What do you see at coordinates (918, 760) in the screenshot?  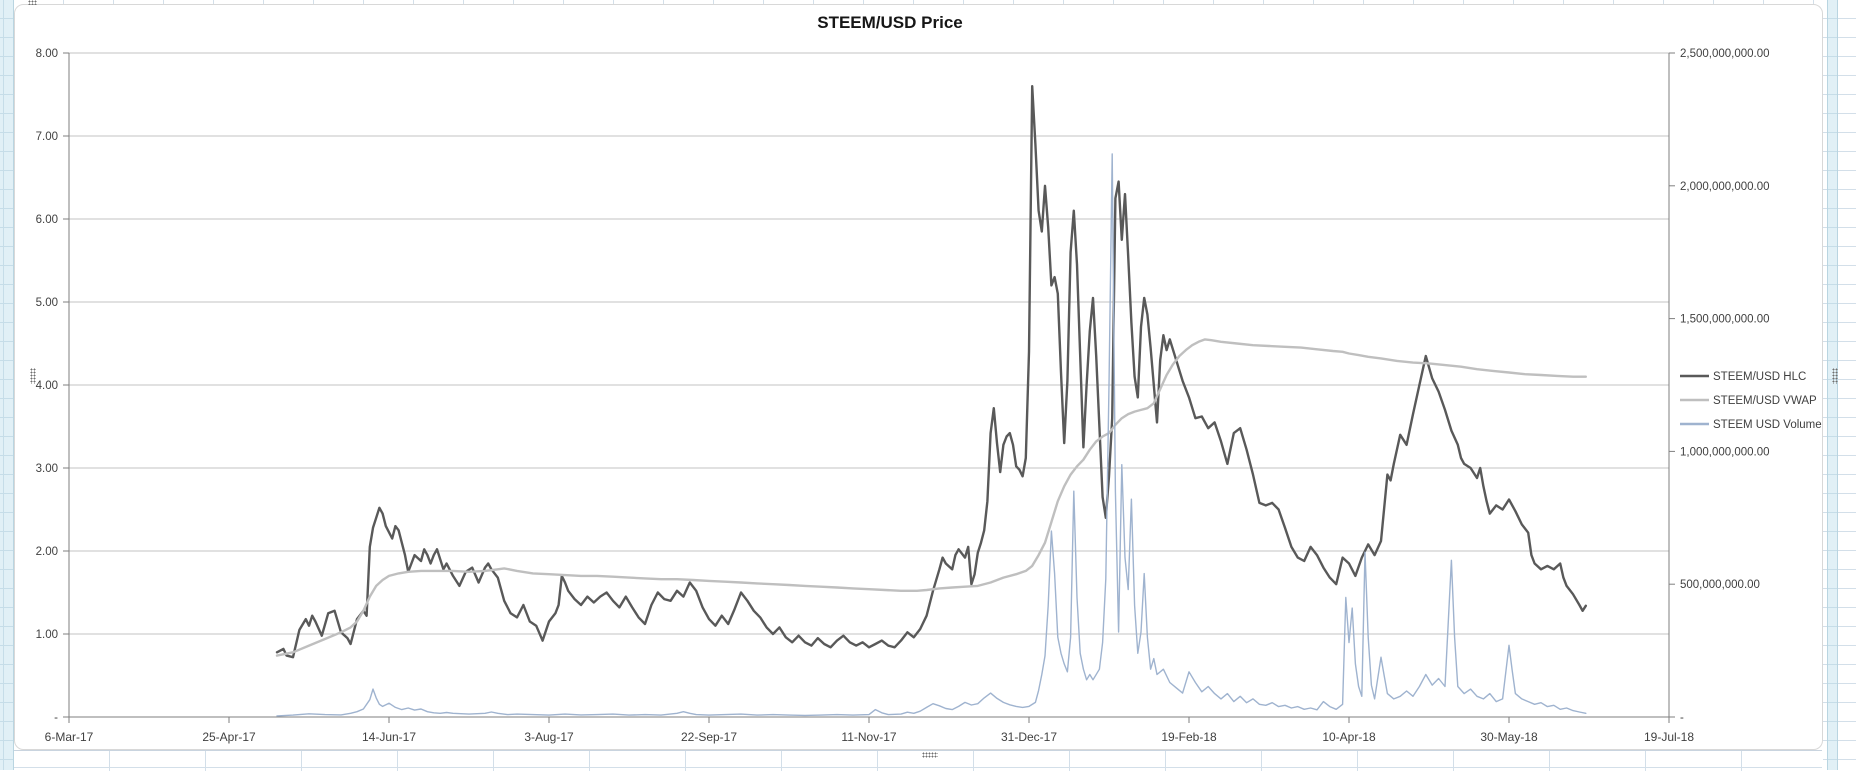 I see `sheet-cells-bottom` at bounding box center [918, 760].